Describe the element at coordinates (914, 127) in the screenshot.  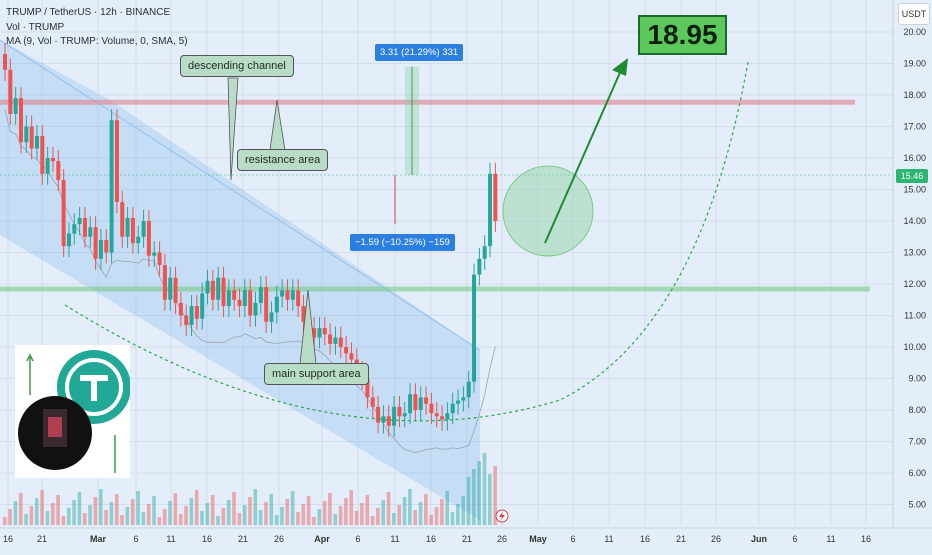
I see `y-tick-label: 17.00` at that location.